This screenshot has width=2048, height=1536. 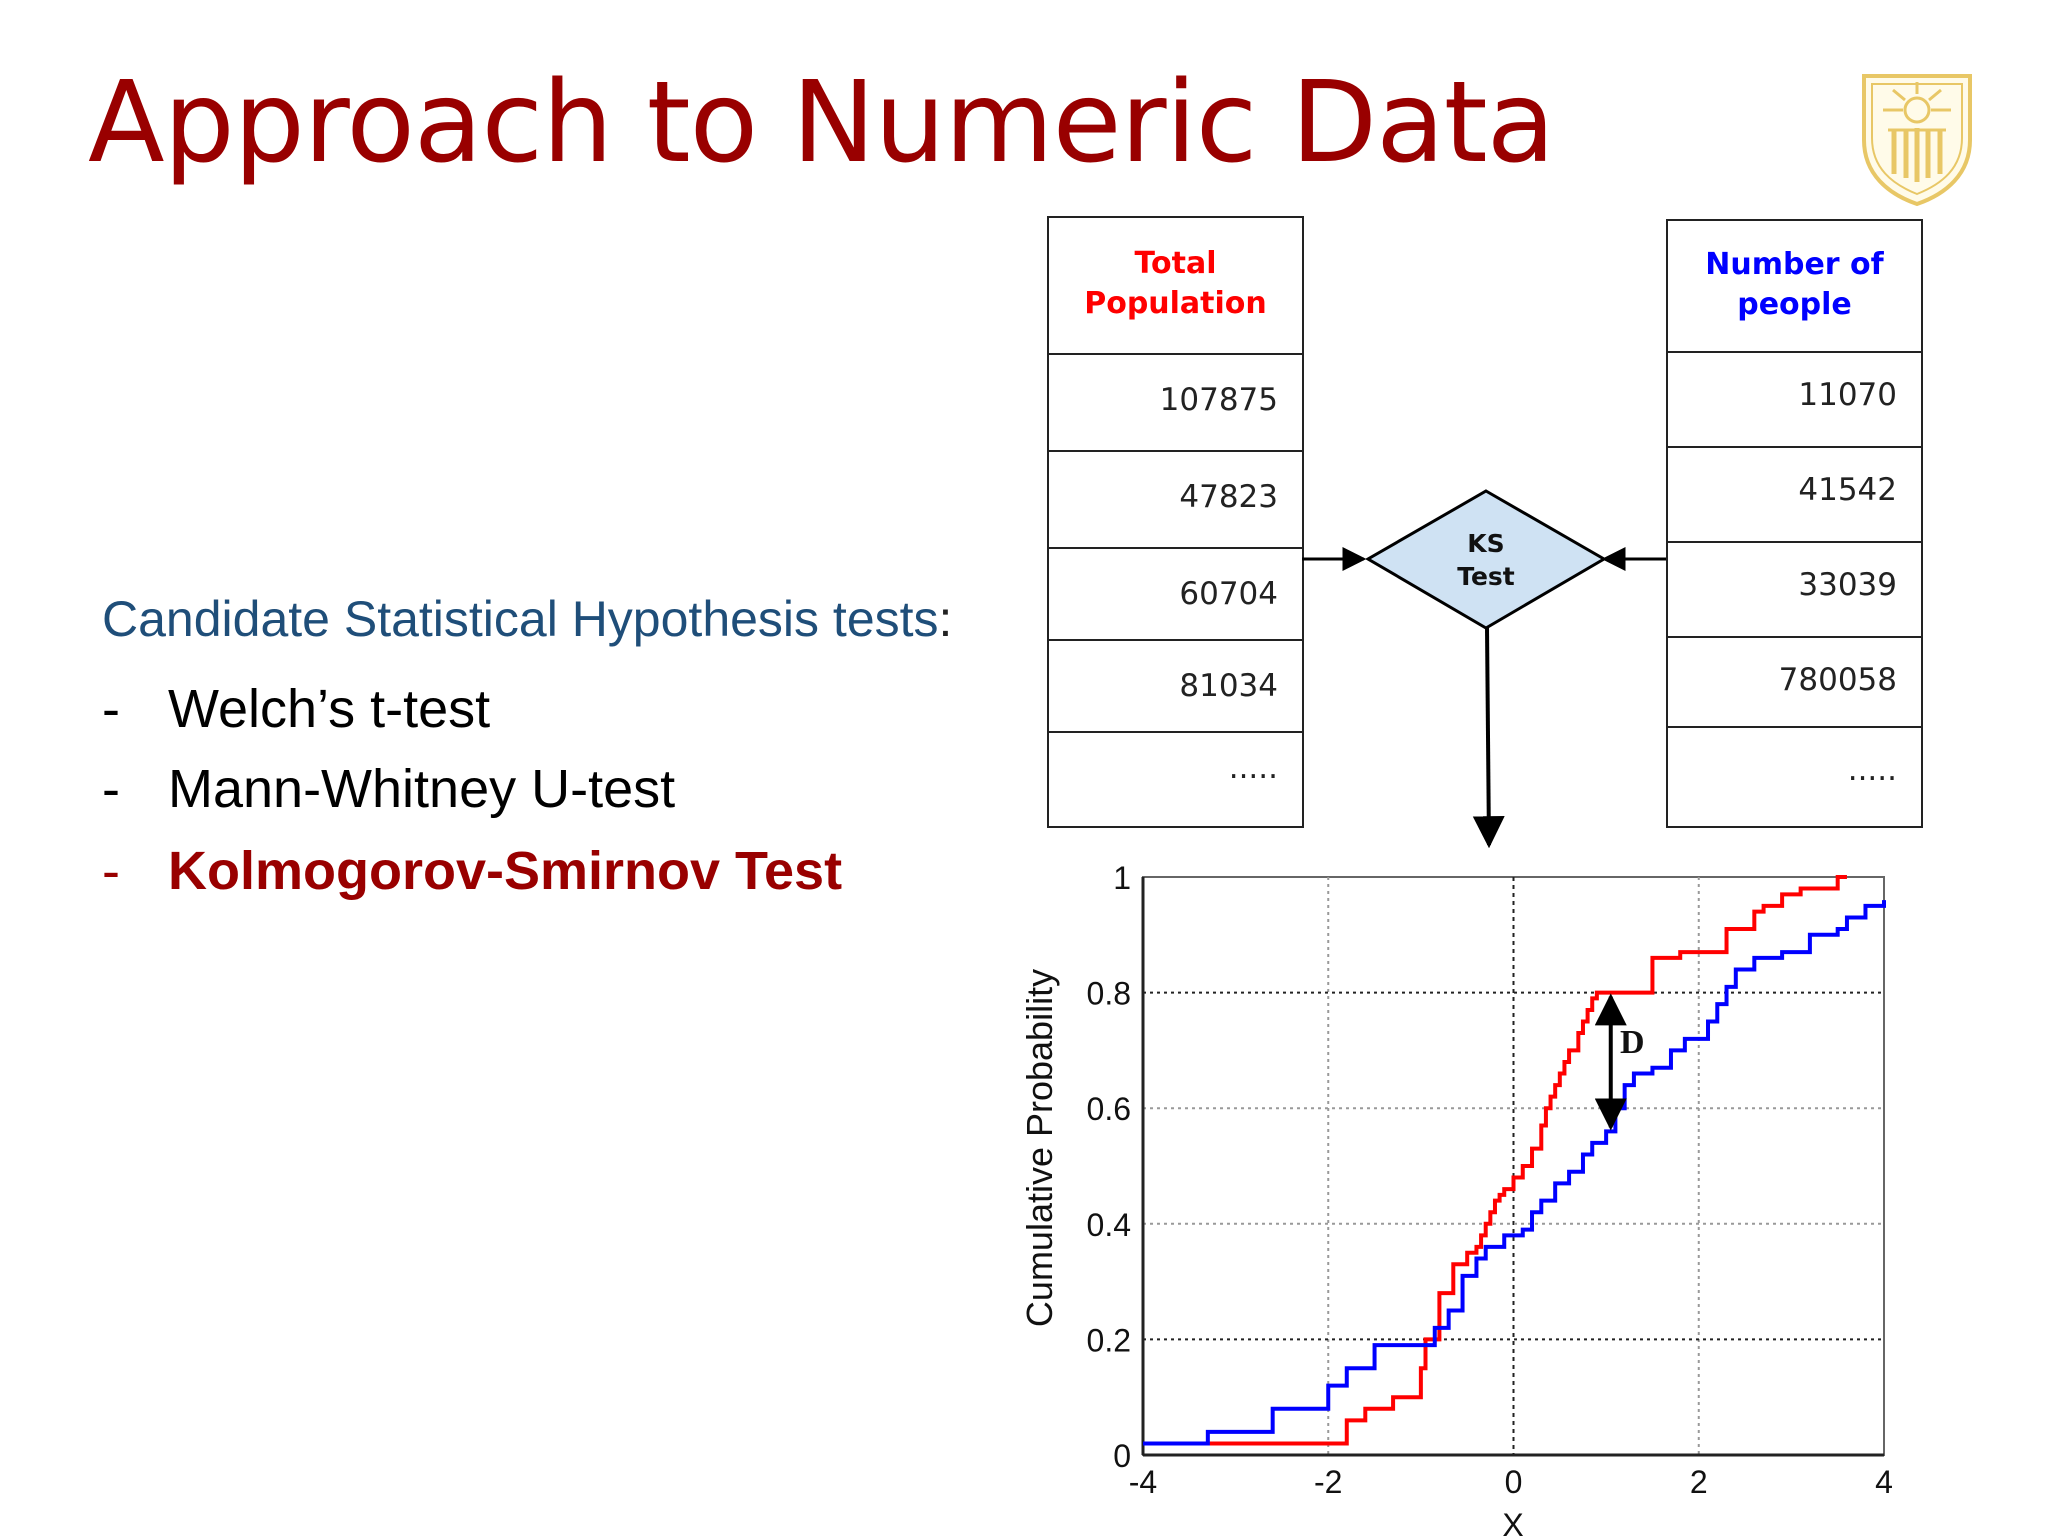 I want to click on x-tick-label: 0, so click(x=1514, y=1482).